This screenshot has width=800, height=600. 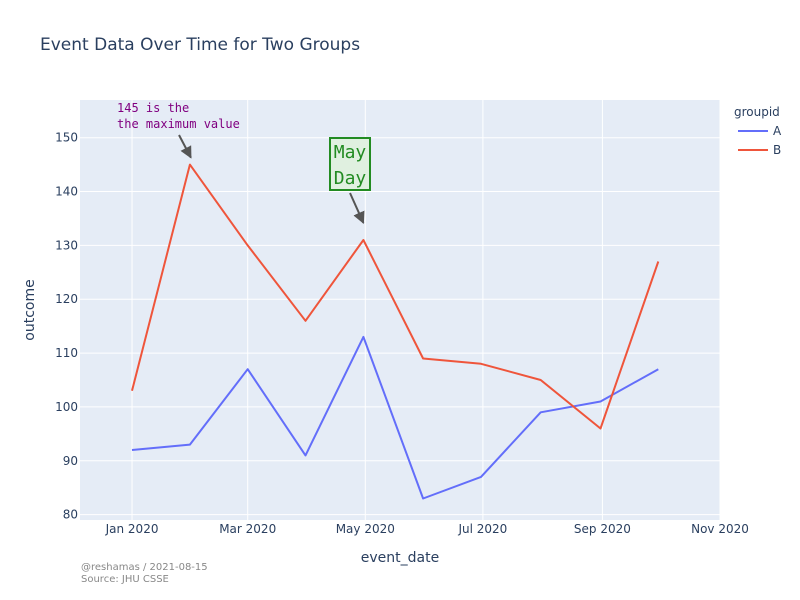 I want to click on y-tick-label: 120, so click(x=66, y=299).